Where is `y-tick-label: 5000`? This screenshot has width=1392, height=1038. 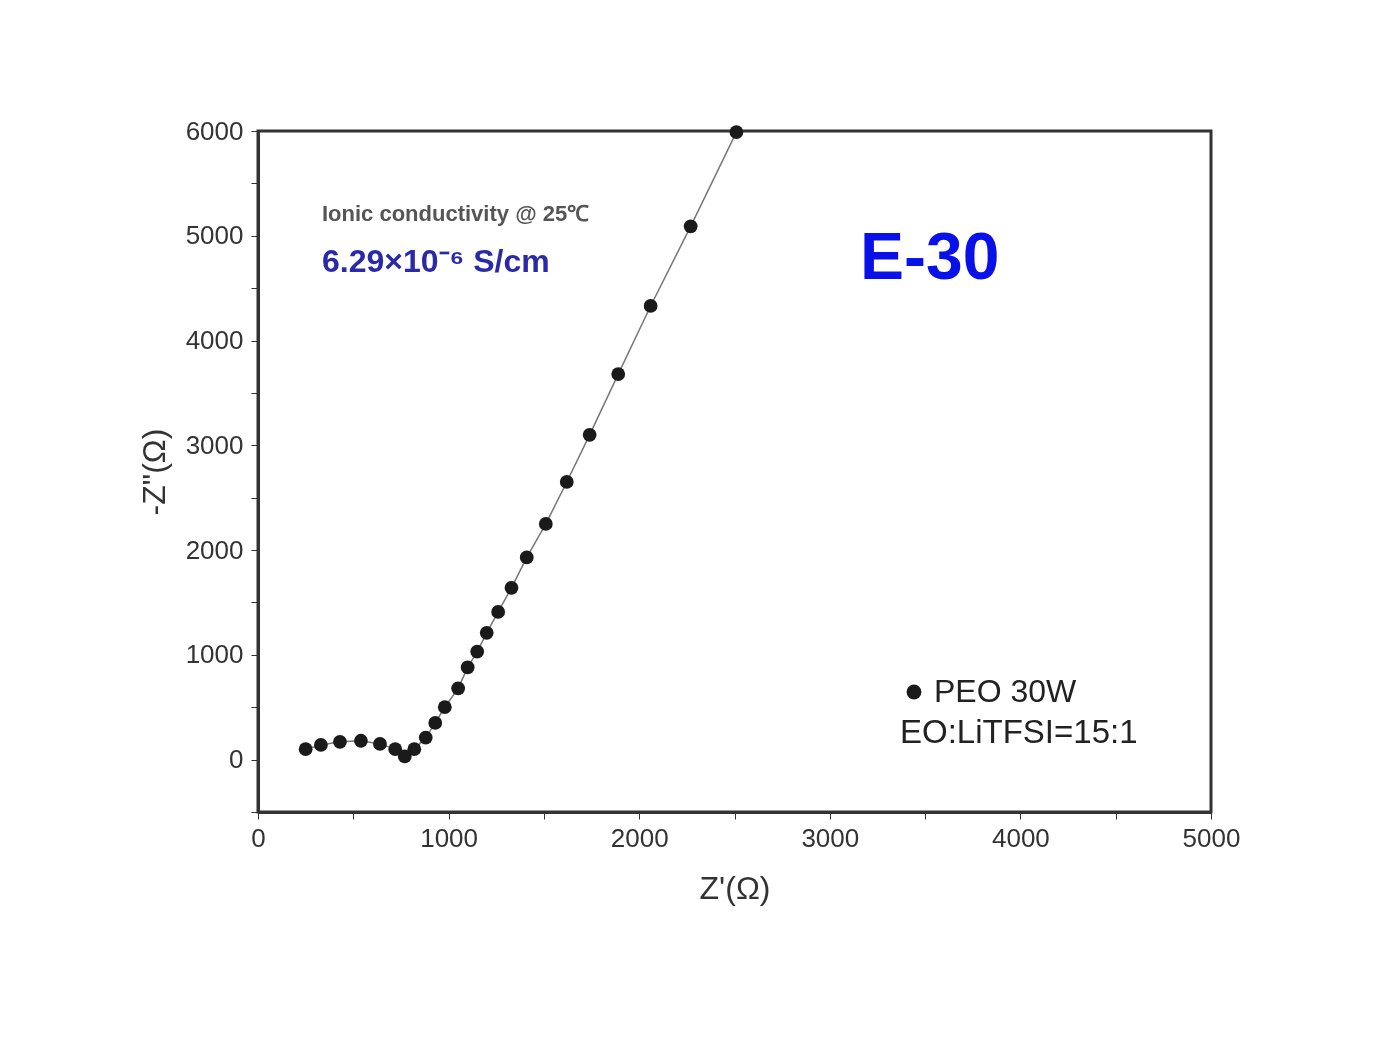 y-tick-label: 5000 is located at coordinates (214, 235).